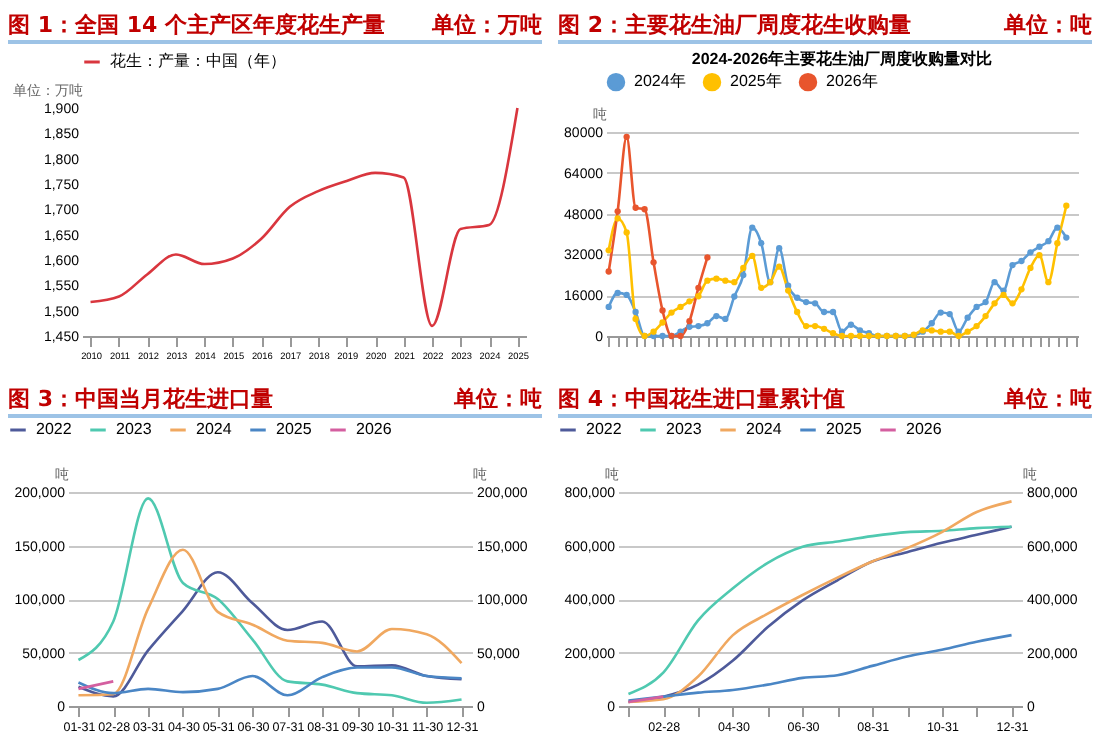 The width and height of the screenshot is (1100, 750). Describe the element at coordinates (701, 399) in the screenshot. I see `chart-title: 图 4：中国花生进口量累计值` at that location.